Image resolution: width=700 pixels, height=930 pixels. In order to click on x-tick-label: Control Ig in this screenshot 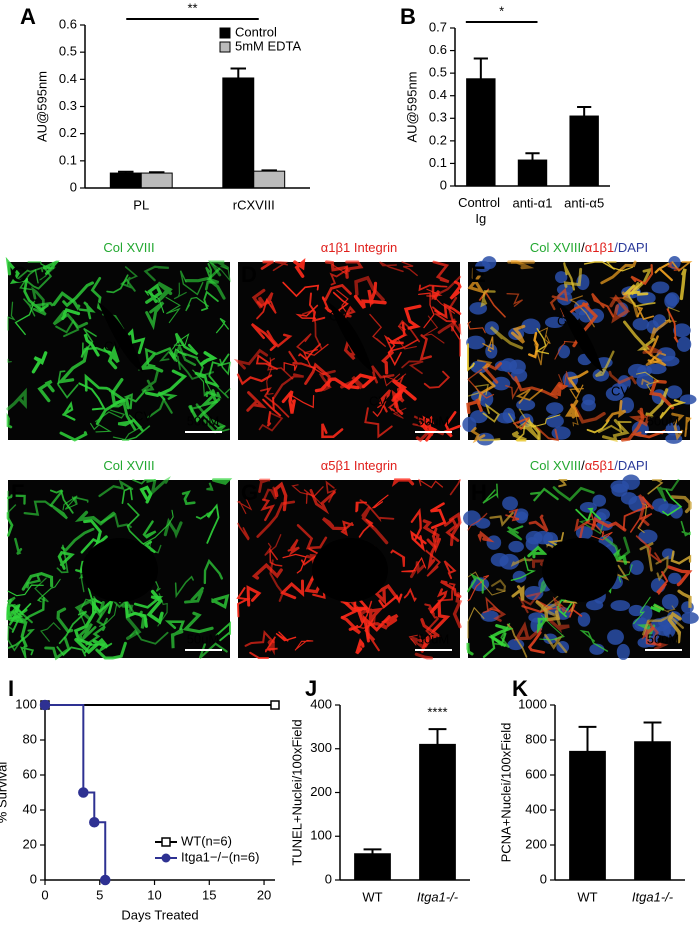, I will do `click(481, 210)`.